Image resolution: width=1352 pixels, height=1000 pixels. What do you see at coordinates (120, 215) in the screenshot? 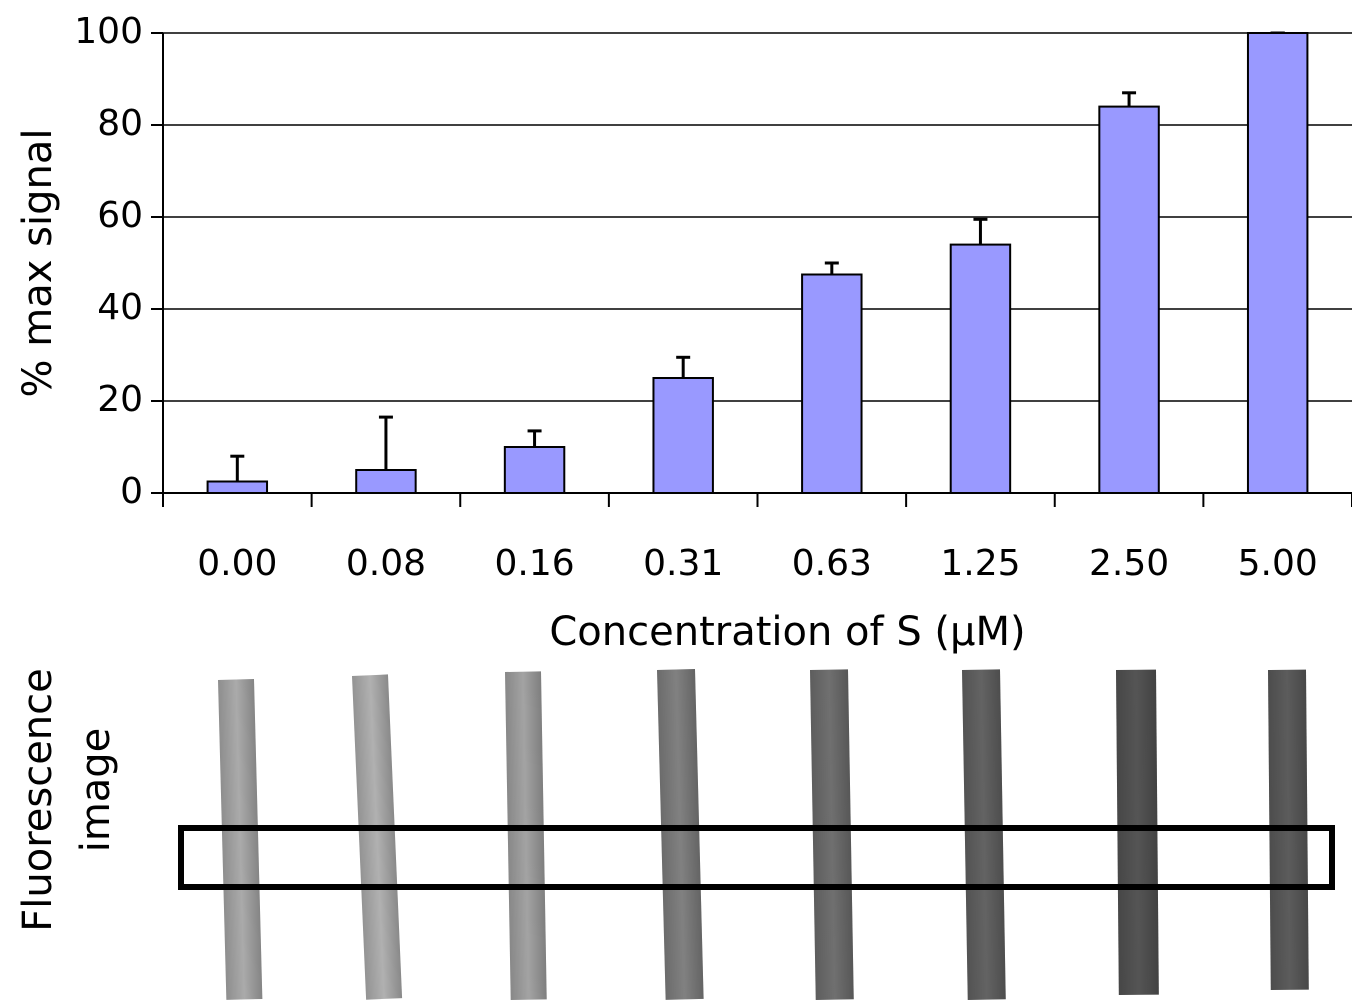
I see `y-tick-label: 60` at bounding box center [120, 215].